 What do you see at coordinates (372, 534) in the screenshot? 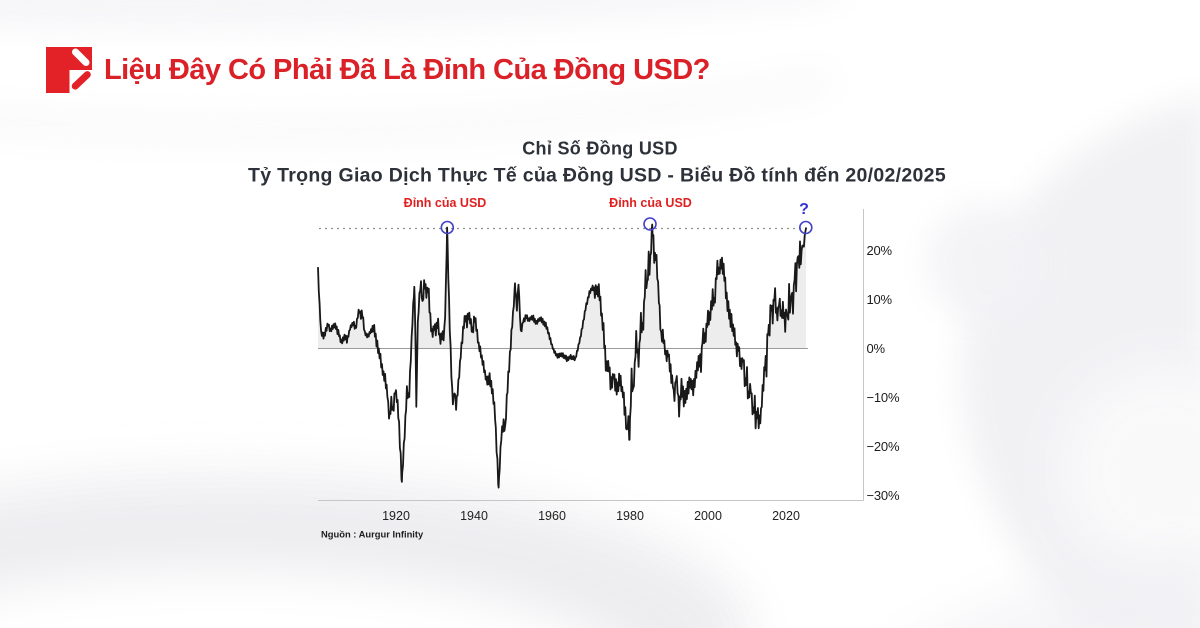
I see `svg-text: Nguồn : Aurgur Infinity` at bounding box center [372, 534].